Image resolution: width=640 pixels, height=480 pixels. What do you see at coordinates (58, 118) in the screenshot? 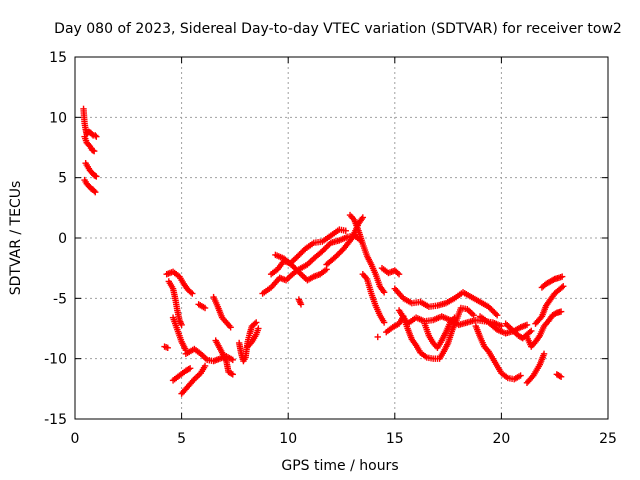
I see `y-tick-label: 10` at bounding box center [58, 118].